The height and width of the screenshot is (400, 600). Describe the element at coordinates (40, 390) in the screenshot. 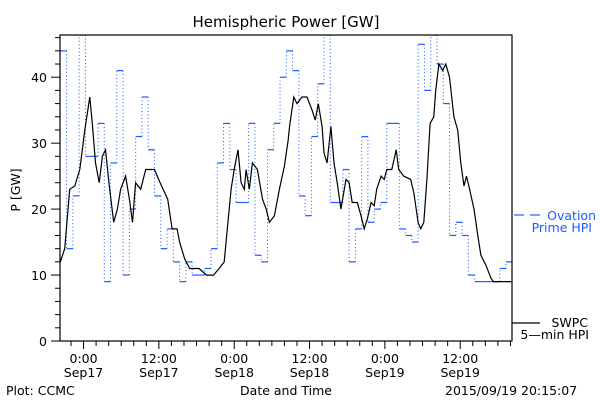

I see `plot-credit: Plot: CCMC` at that location.